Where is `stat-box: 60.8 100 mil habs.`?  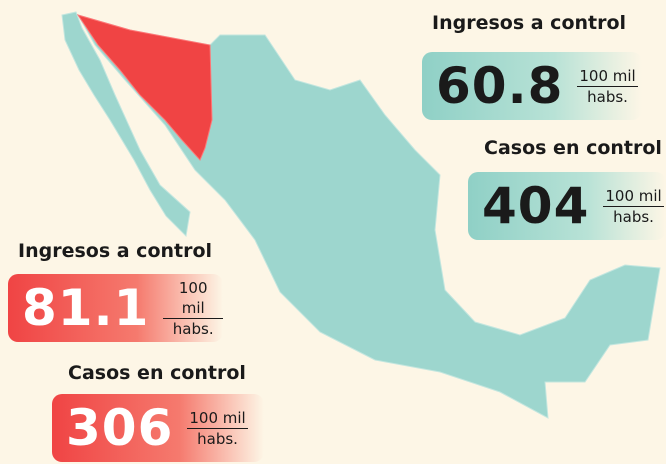
stat-box: 60.8 100 mil habs. is located at coordinates (532, 86).